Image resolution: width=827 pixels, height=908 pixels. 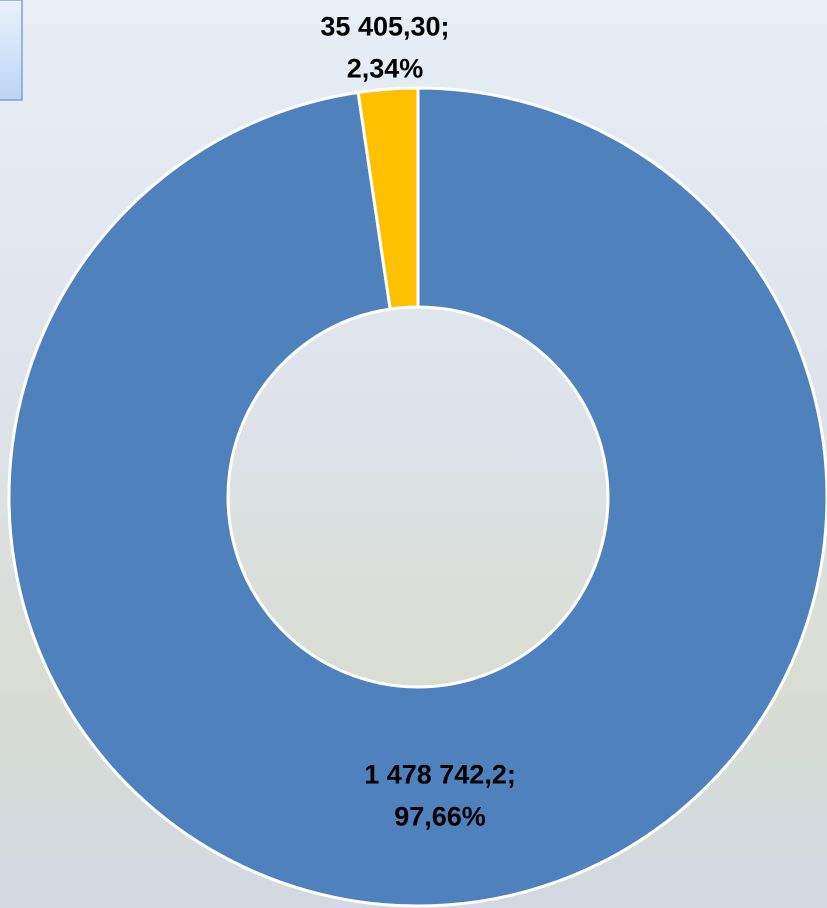 I want to click on data-label: 1 478 742,2;, so click(x=440, y=774).